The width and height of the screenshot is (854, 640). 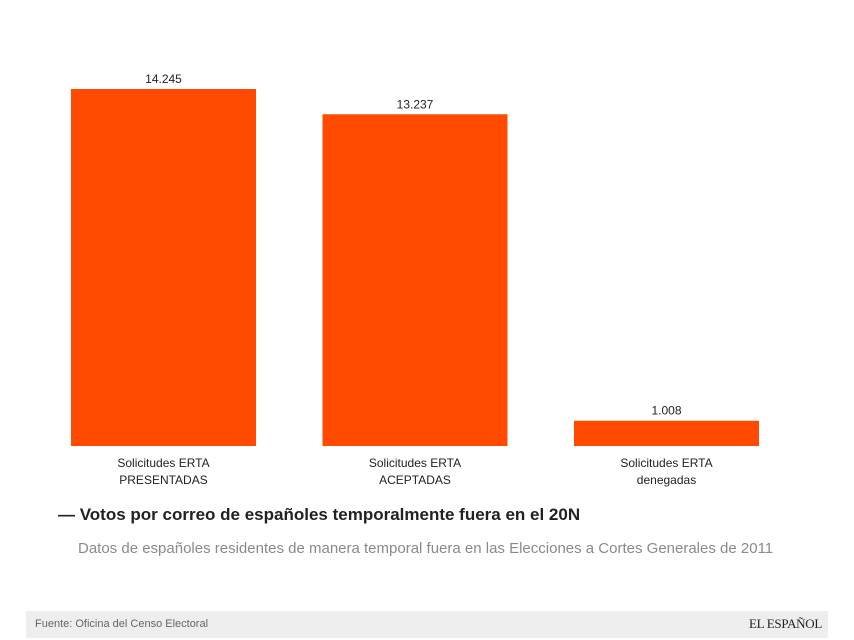 What do you see at coordinates (163, 471) in the screenshot?
I see `category-label-0: Solicitudes ERTA PRESENTADAS` at bounding box center [163, 471].